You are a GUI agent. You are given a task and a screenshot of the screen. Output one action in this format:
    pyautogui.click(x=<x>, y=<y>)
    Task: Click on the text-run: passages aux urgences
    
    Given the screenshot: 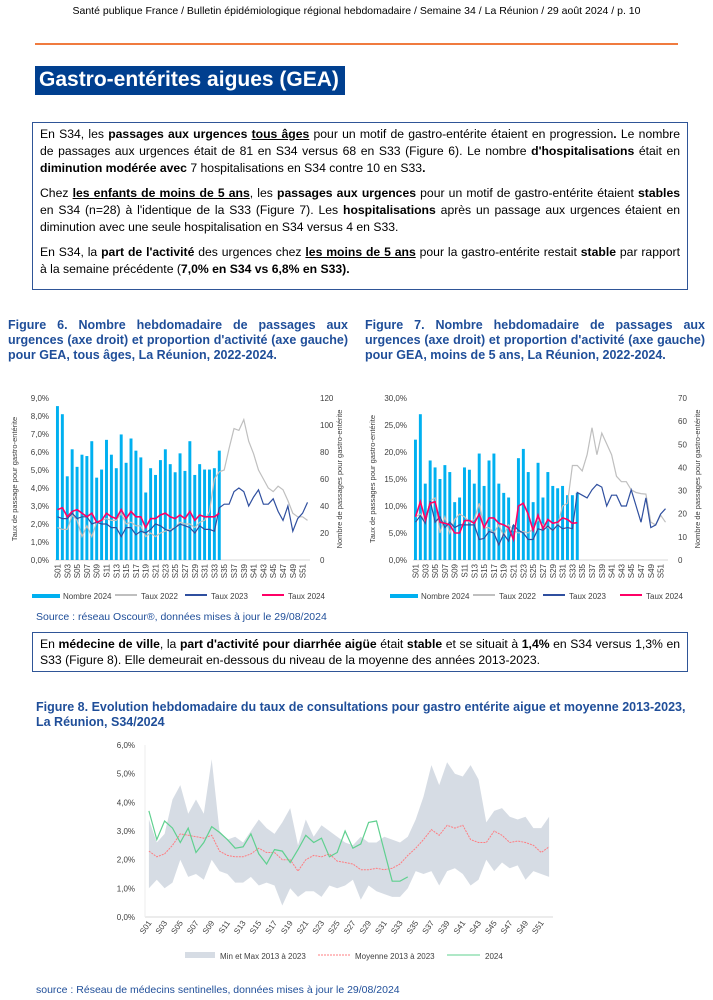 What is the action you would take?
    pyautogui.click(x=347, y=193)
    